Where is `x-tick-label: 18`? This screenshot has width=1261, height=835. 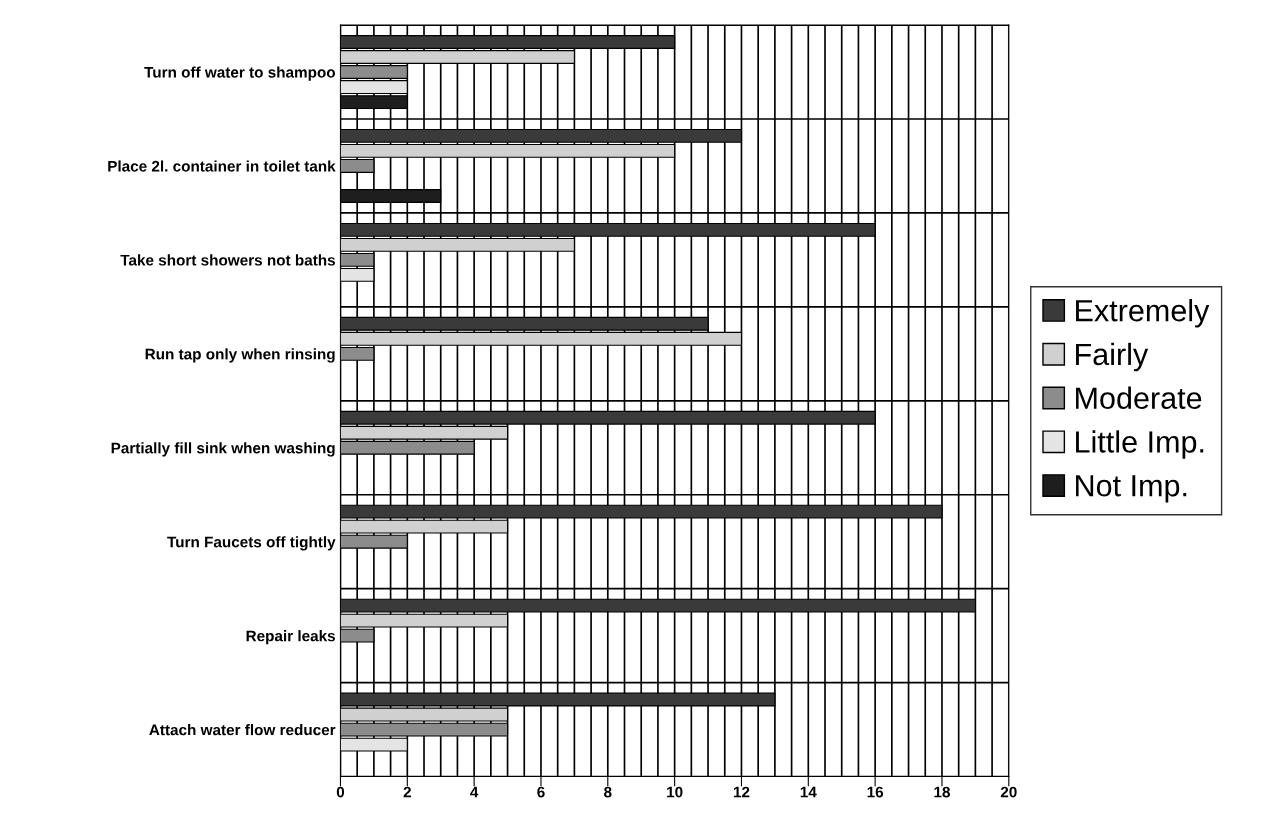 x-tick-label: 18 is located at coordinates (942, 792).